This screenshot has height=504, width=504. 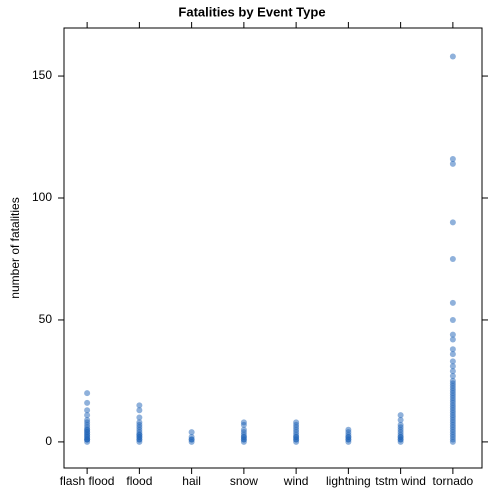 What do you see at coordinates (453, 481) in the screenshot?
I see `x-tick-label: tornado` at bounding box center [453, 481].